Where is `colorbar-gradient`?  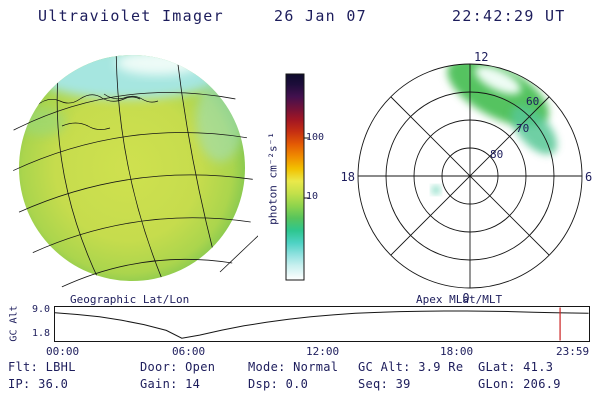
colorbar-gradient is located at coordinates (295, 177).